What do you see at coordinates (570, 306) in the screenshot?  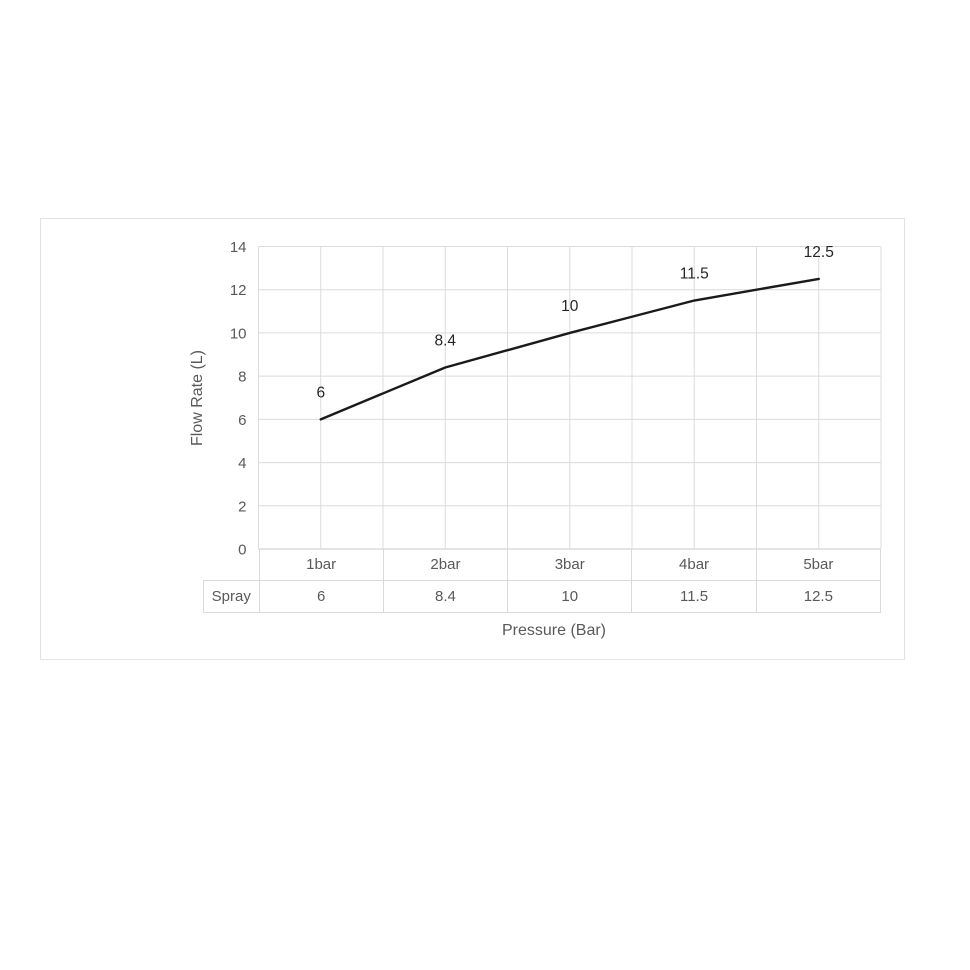 I see `data-point-label: 10` at bounding box center [570, 306].